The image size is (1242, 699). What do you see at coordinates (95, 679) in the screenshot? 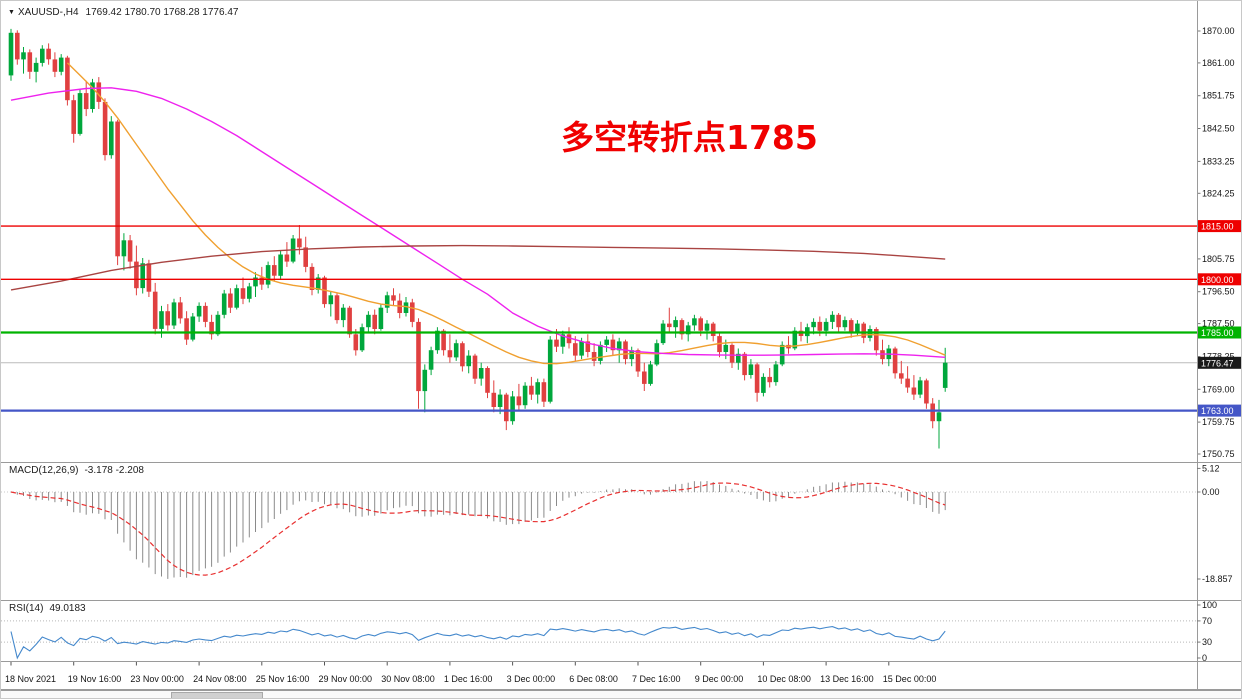
I see `svg-text: 19 Nov 16:00` at bounding box center [95, 679].